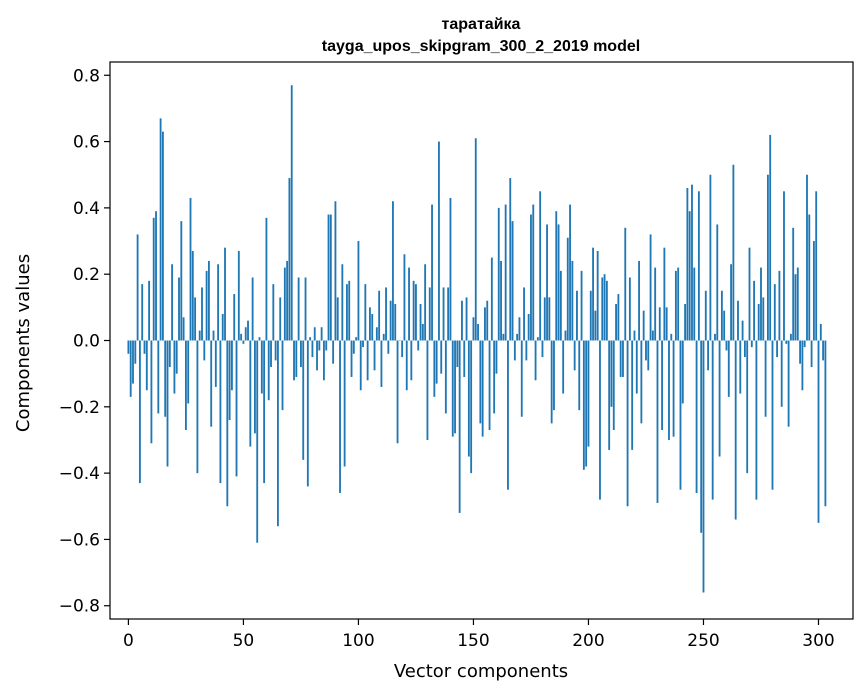 This screenshot has width=867, height=696. Describe the element at coordinates (818, 641) in the screenshot. I see `x-tick-label: 300` at that location.